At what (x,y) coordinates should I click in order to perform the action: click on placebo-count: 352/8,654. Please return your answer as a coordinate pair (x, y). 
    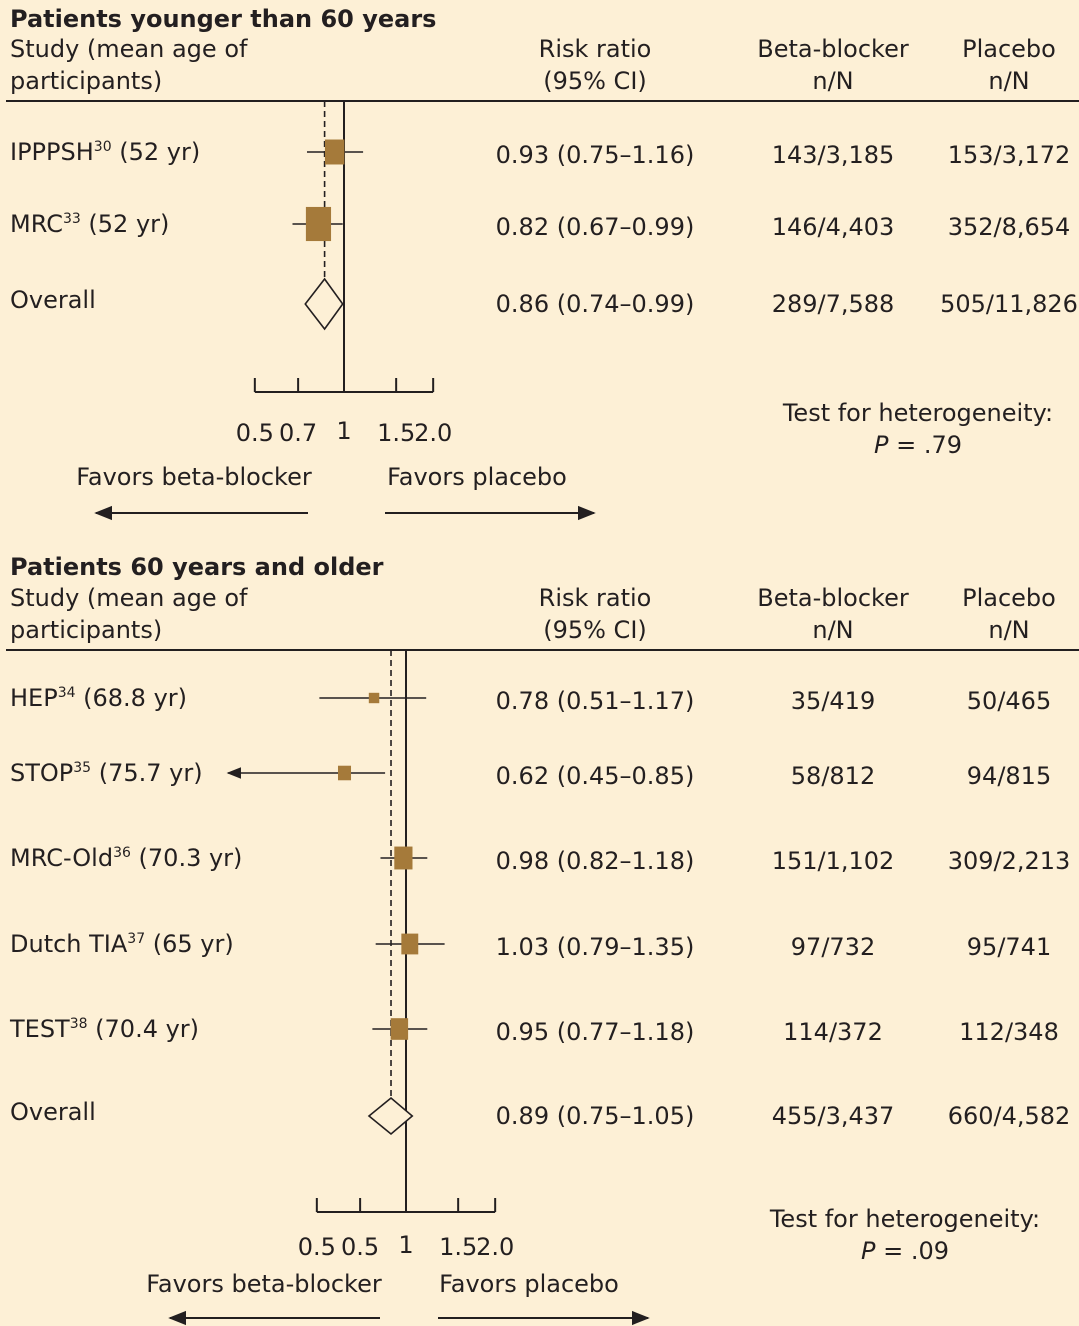
    Looking at the image, I should click on (1009, 227).